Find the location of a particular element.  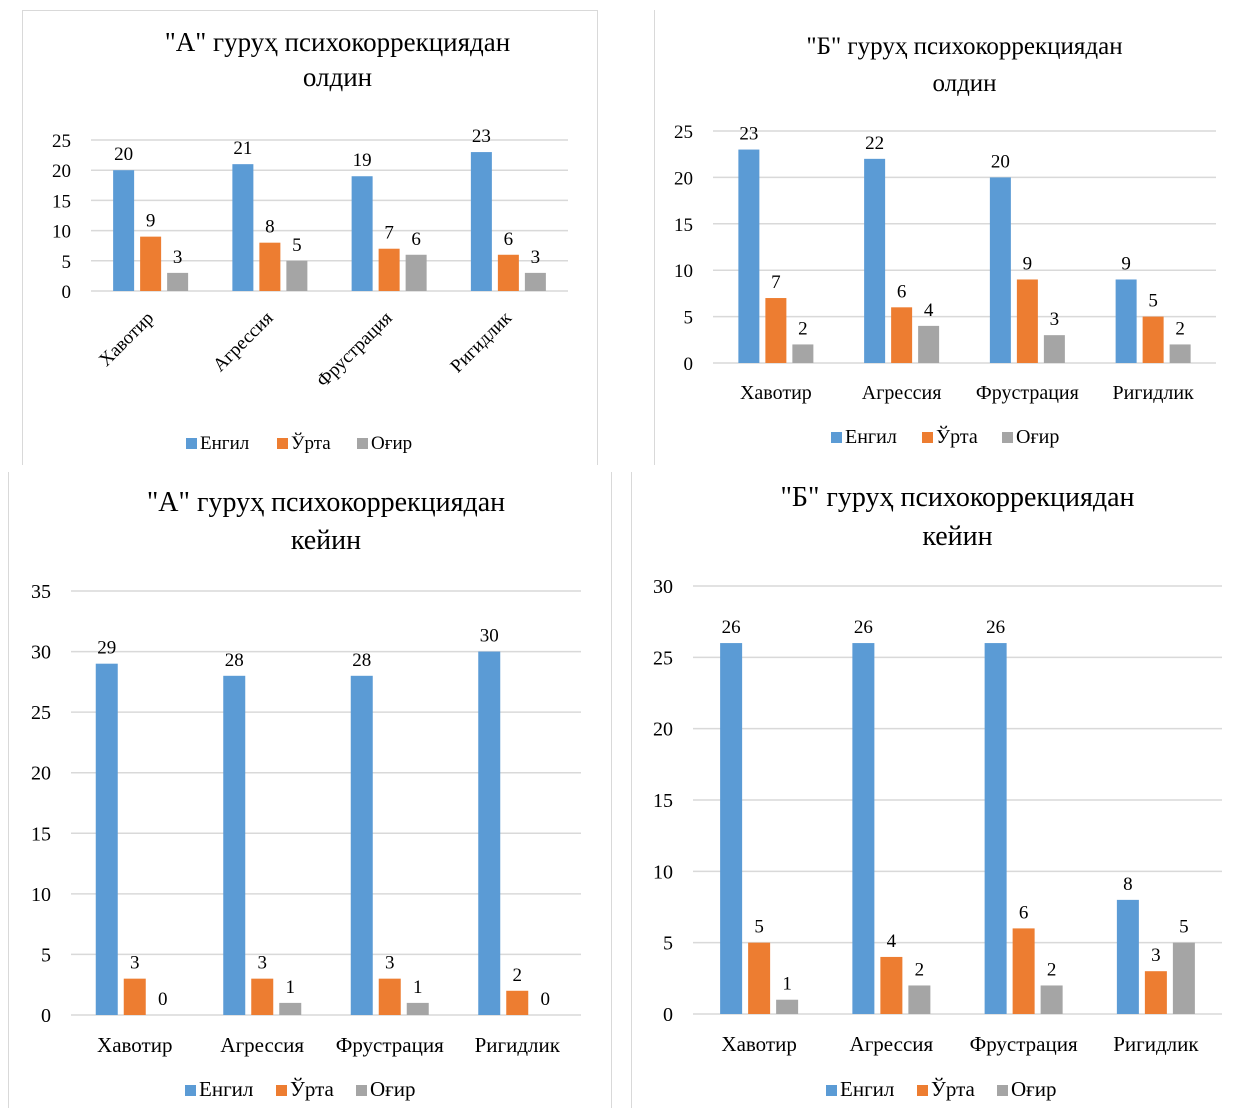

y-tick-label: 5 is located at coordinates (689, 318).